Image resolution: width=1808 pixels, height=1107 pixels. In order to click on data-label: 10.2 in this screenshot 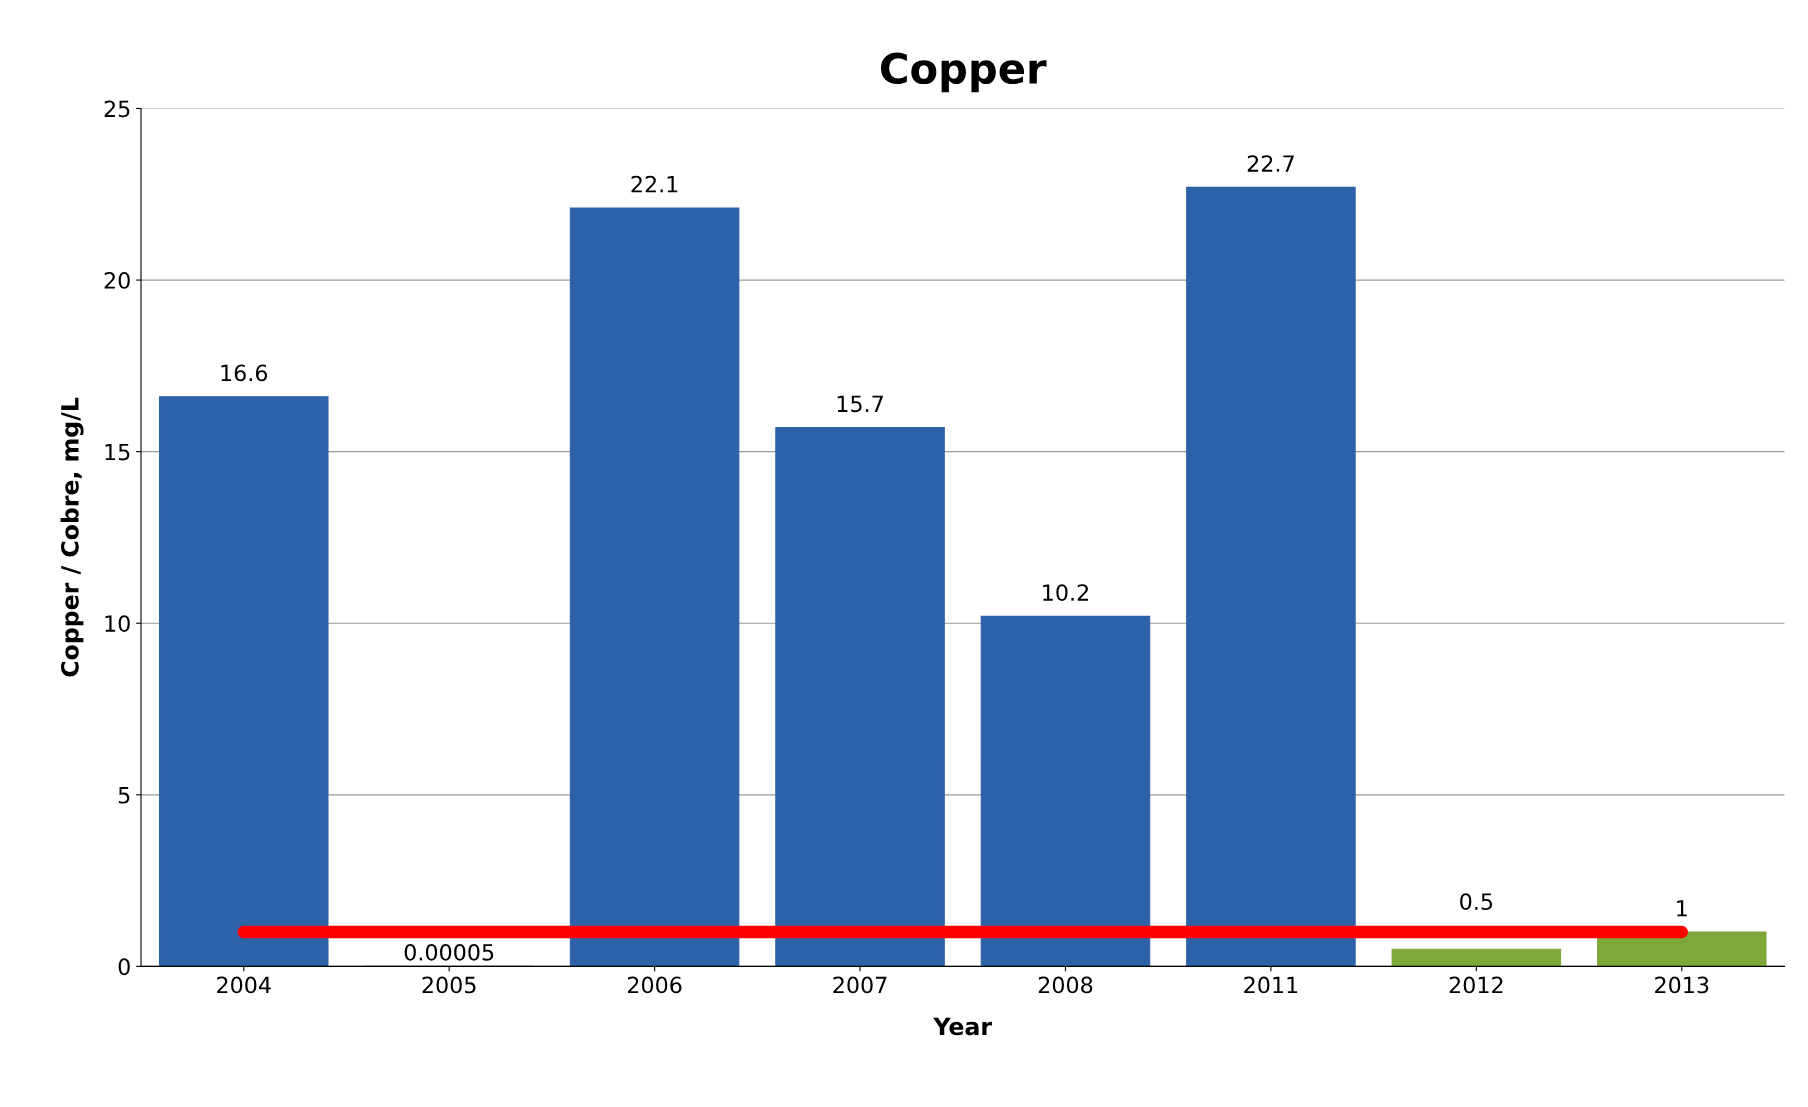, I will do `click(1065, 592)`.